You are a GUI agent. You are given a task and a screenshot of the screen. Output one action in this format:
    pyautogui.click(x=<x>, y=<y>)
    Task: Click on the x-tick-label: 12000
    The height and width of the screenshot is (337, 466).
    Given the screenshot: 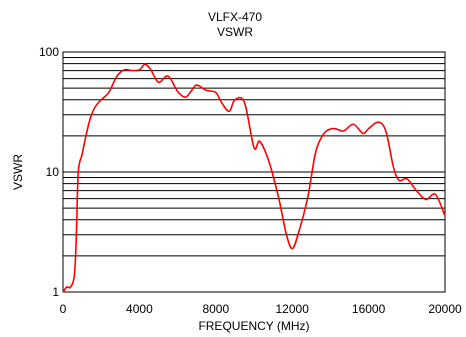 What is the action you would take?
    pyautogui.click(x=293, y=309)
    